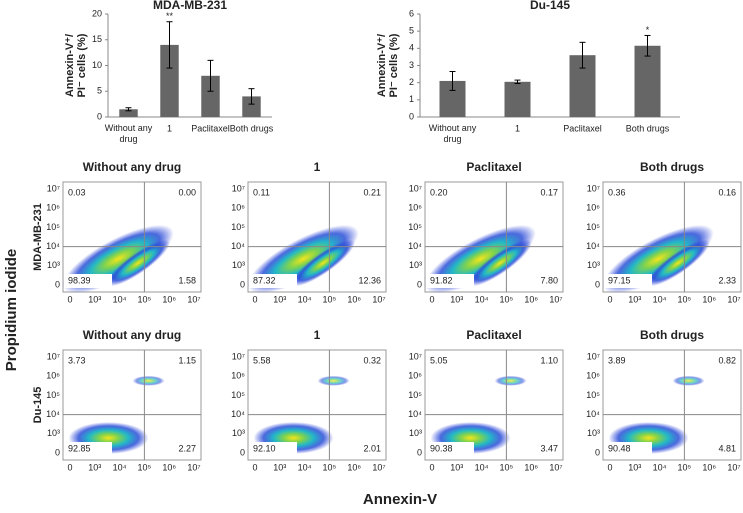 Image resolution: width=743 pixels, height=513 pixels. What do you see at coordinates (617, 192) in the screenshot?
I see `quadrant-value: 0.36` at bounding box center [617, 192].